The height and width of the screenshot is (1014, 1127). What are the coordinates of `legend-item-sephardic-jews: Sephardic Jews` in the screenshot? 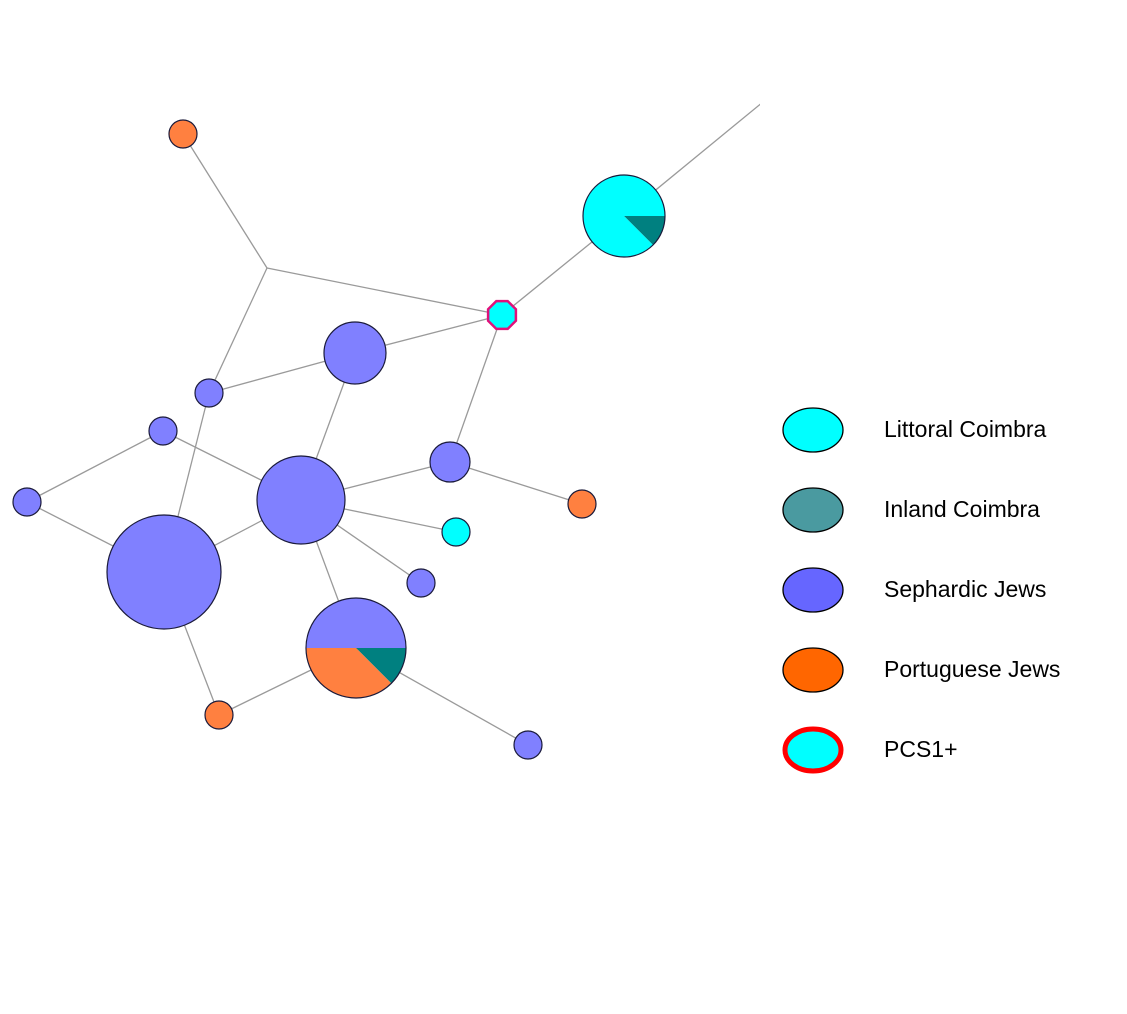 It's located at (952, 590).